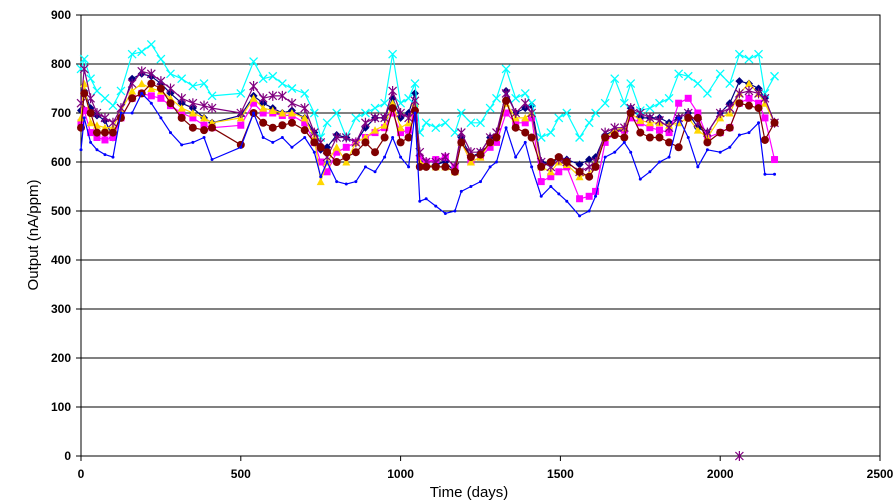 The width and height of the screenshot is (894, 500). Describe the element at coordinates (61, 15) in the screenshot. I see `y-tick-label: 900` at that location.